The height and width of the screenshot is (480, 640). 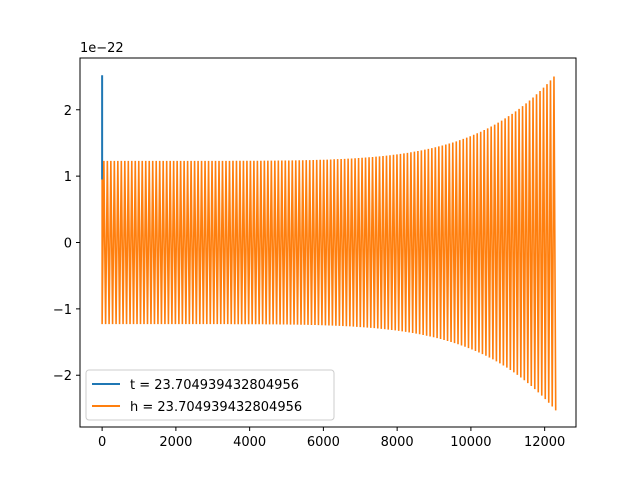 What do you see at coordinates (62, 376) in the screenshot?
I see `y-tick-label: −2` at bounding box center [62, 376].